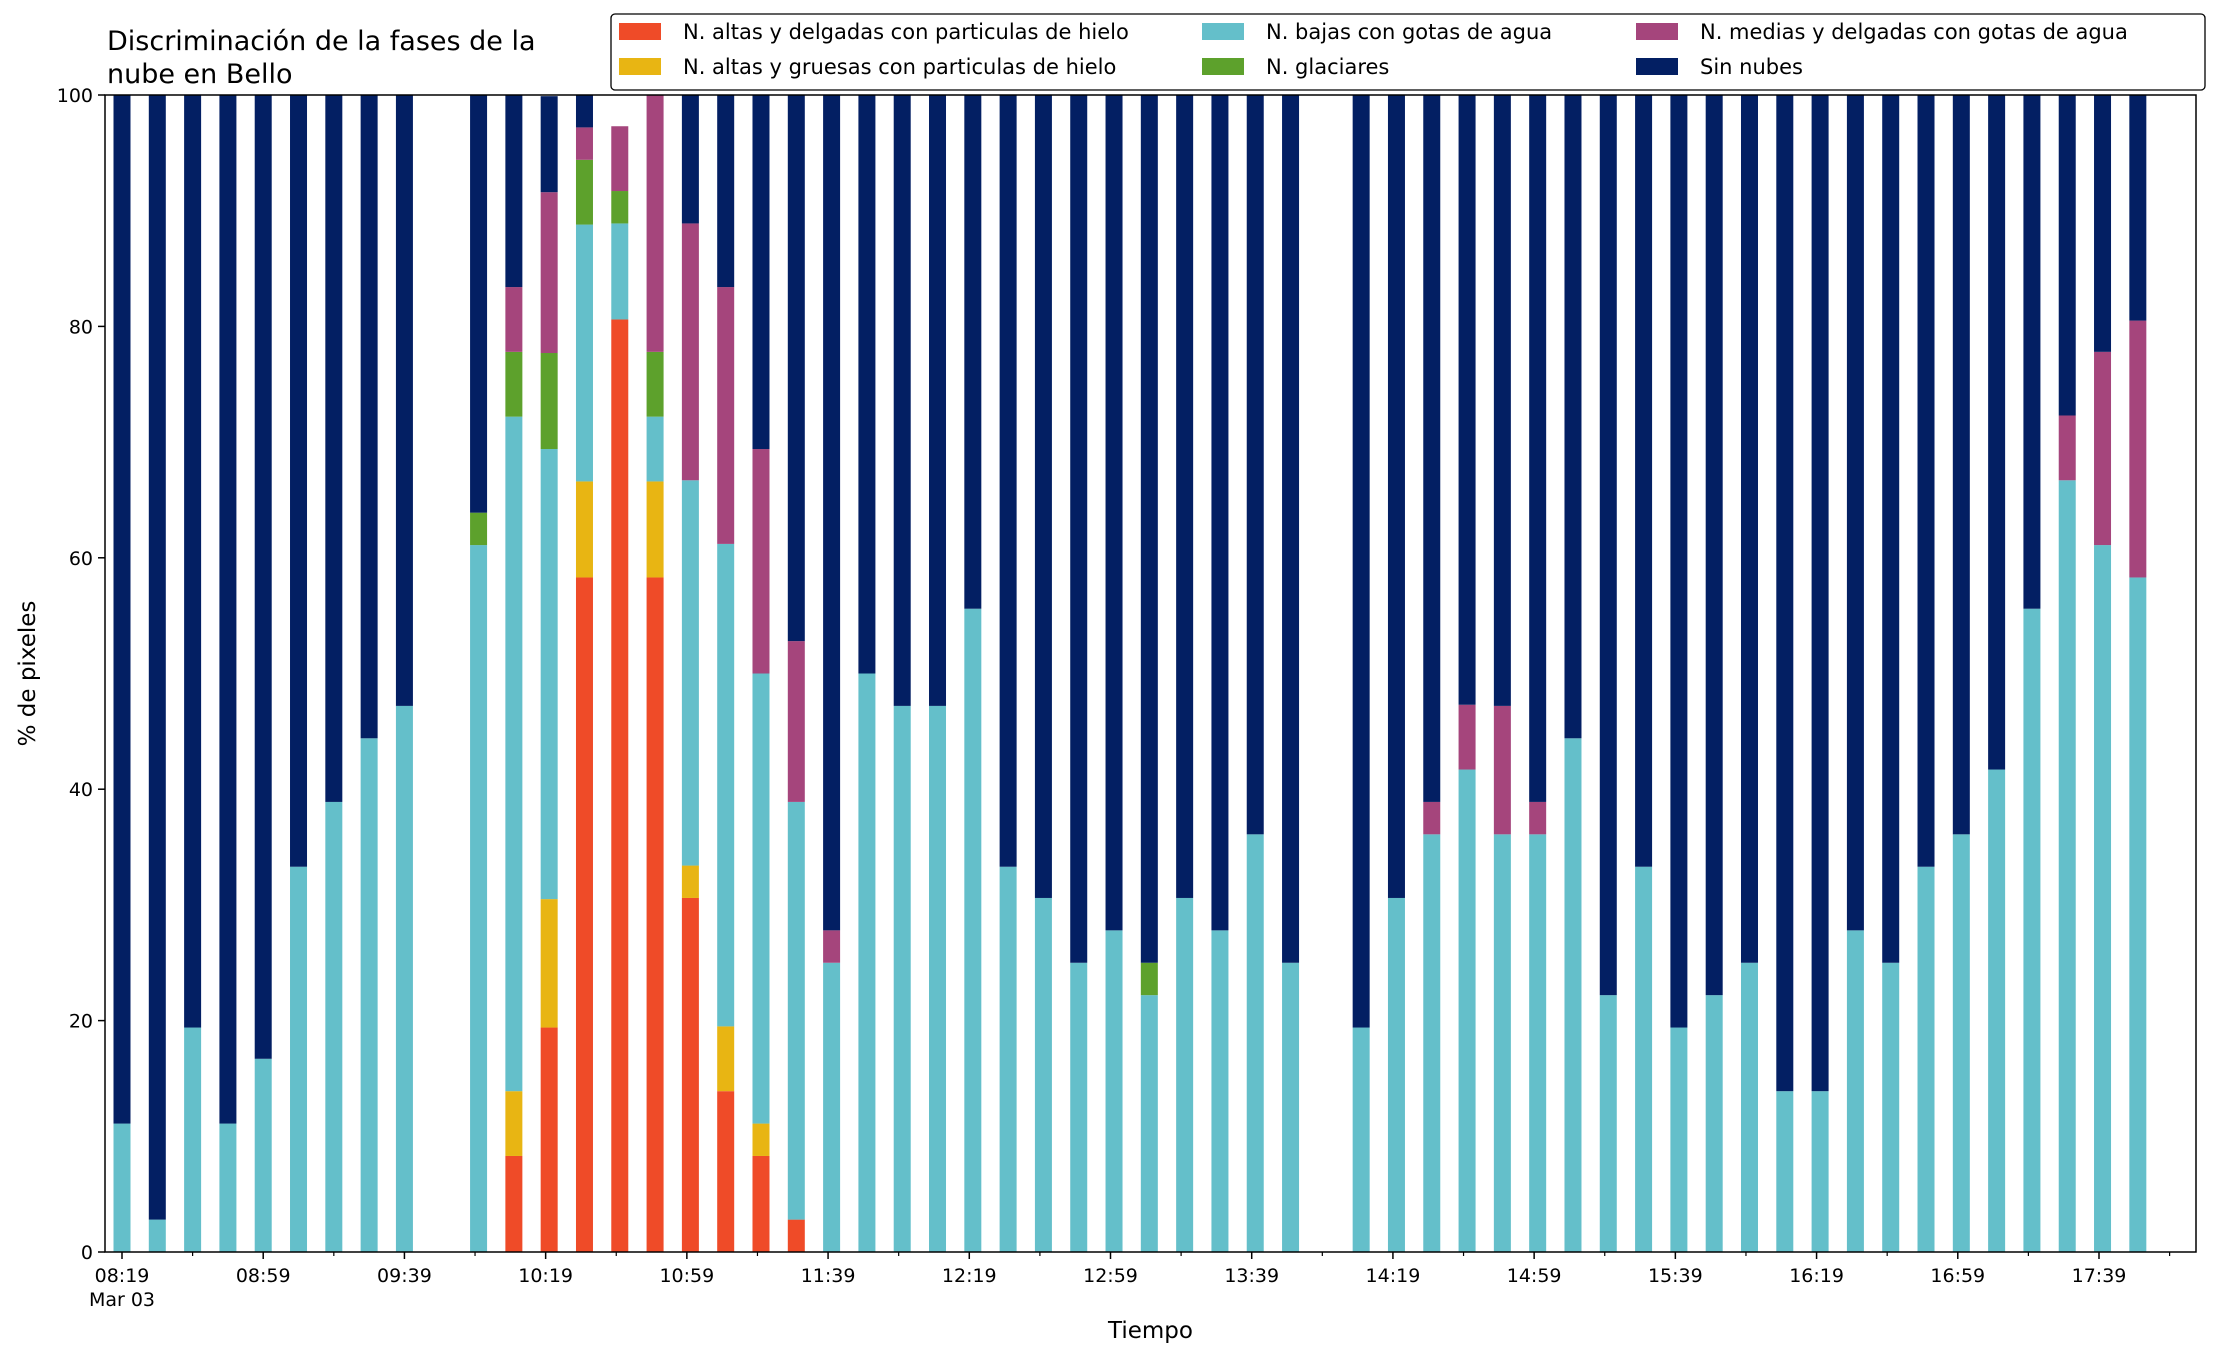  I want to click on x-tick-label: 10:59, so click(686, 1276).